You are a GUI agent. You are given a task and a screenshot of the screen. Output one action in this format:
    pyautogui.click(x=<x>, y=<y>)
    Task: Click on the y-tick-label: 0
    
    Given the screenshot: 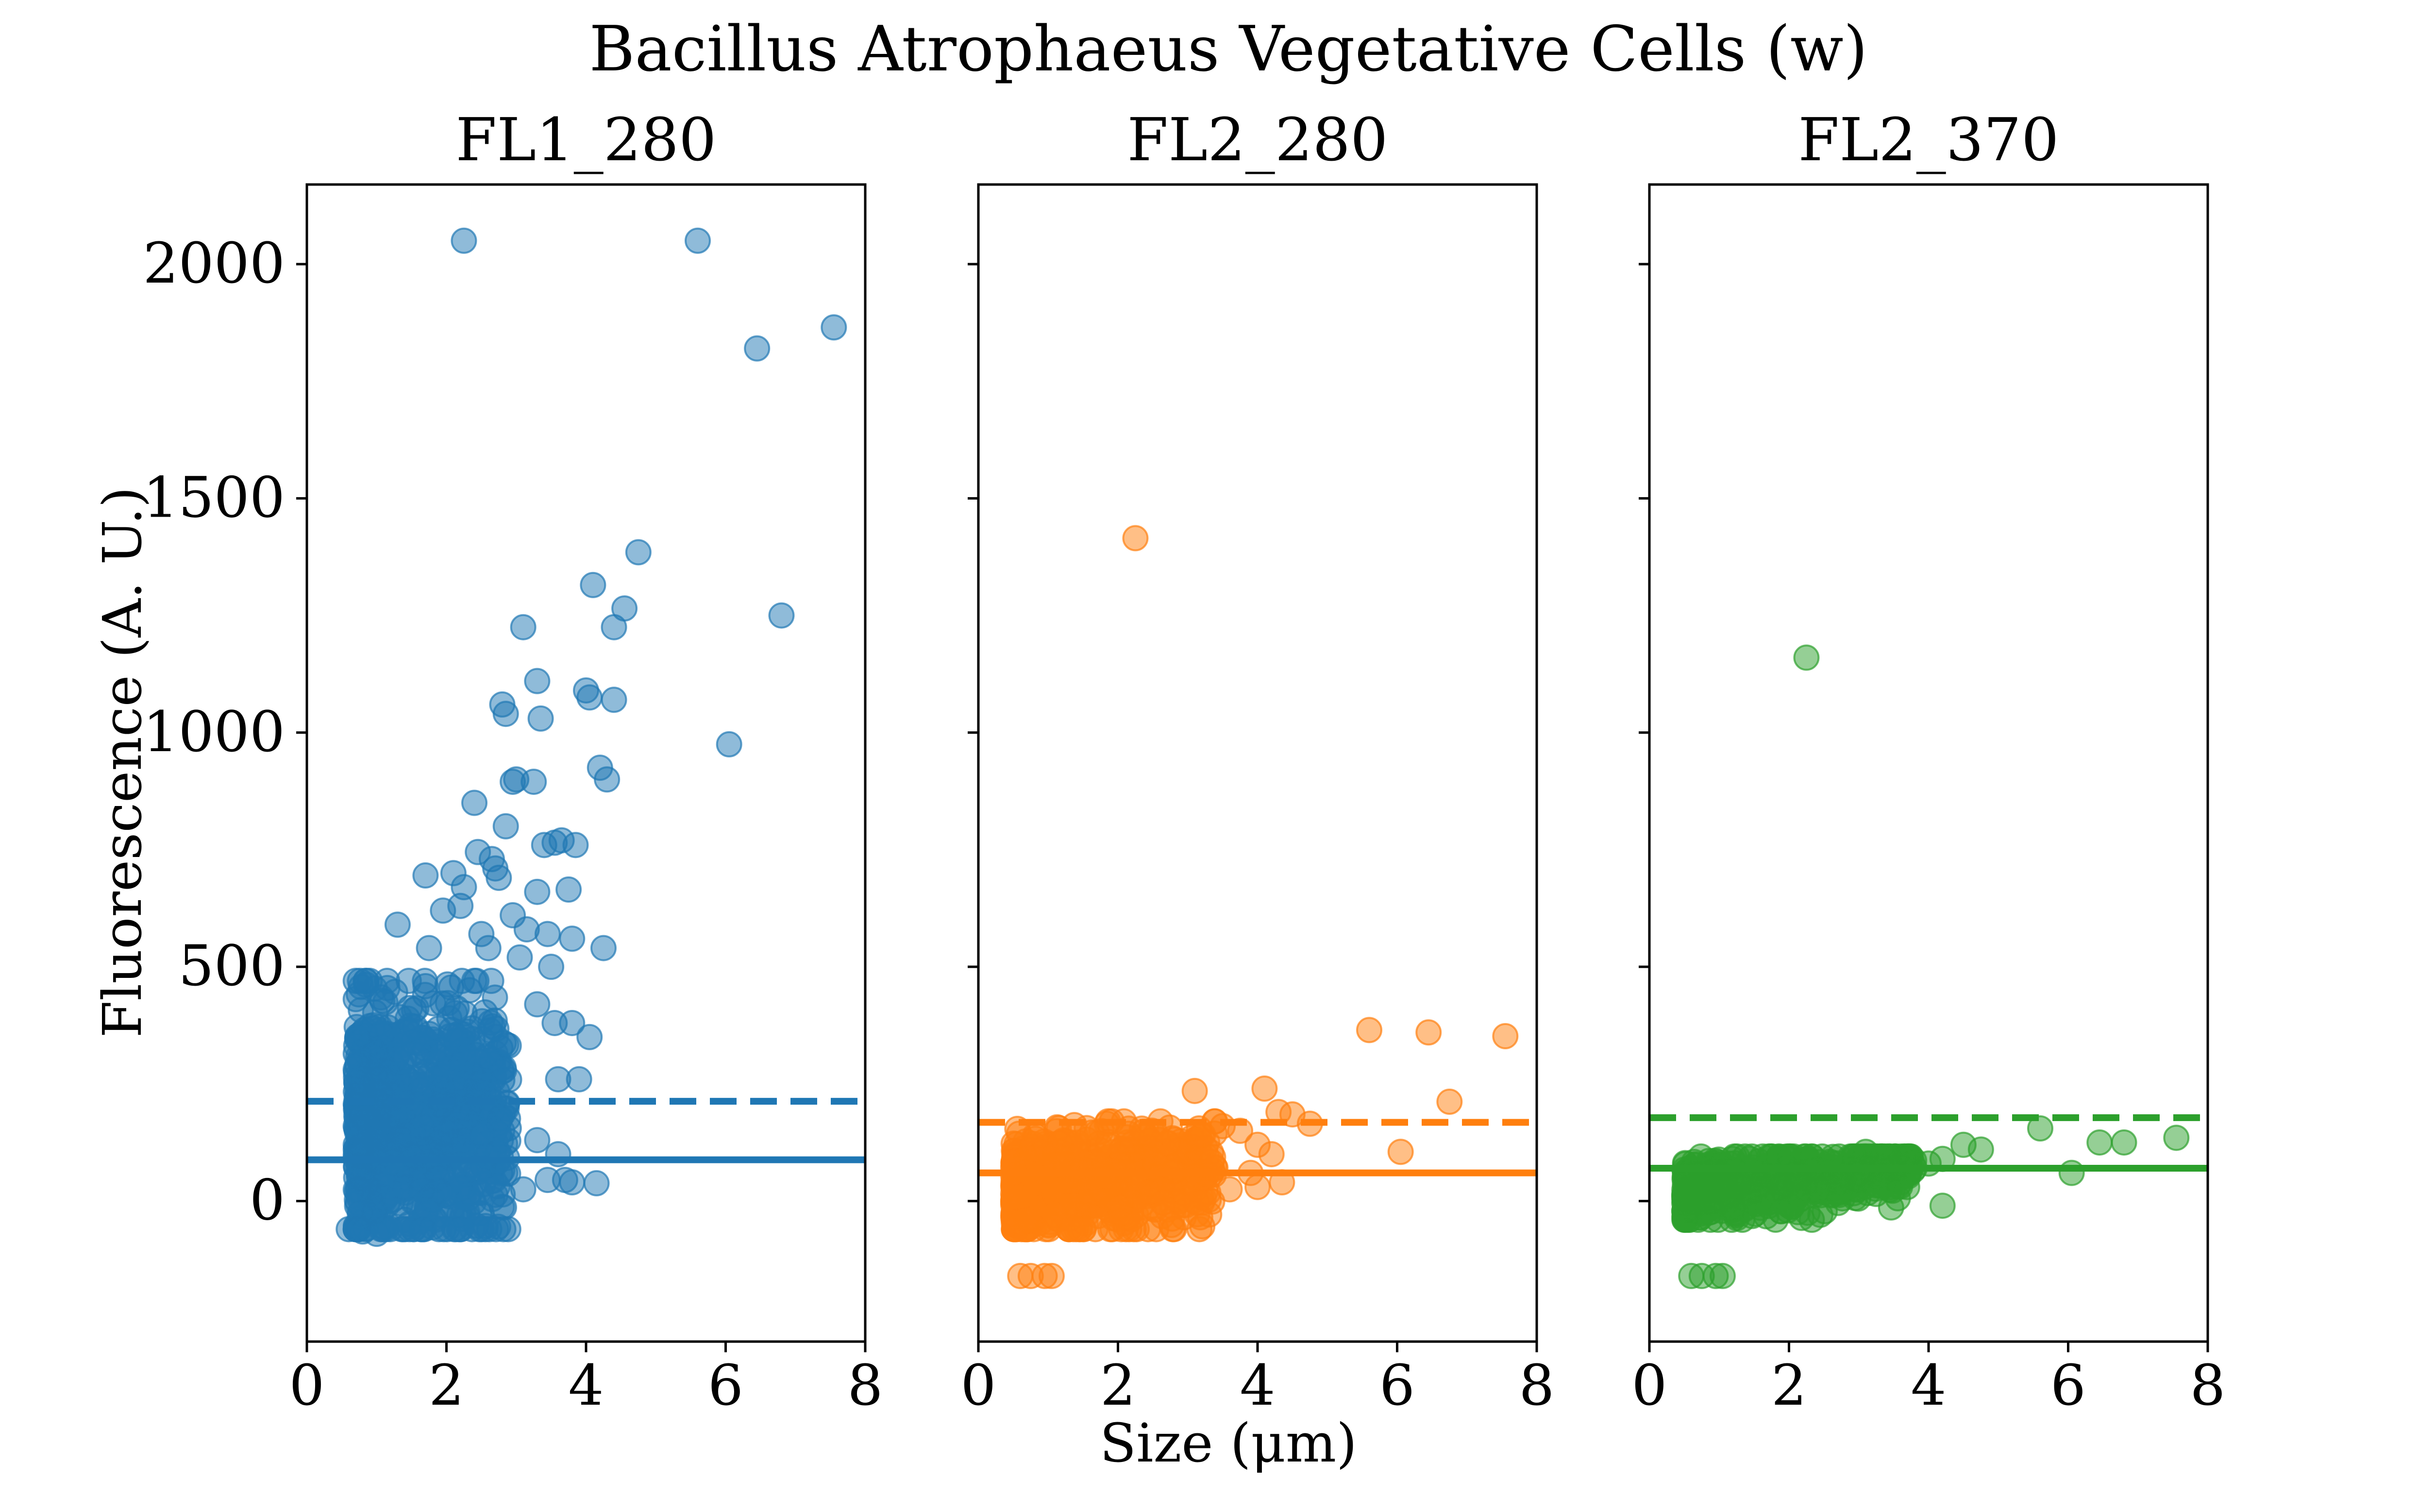 What is the action you would take?
    pyautogui.click(x=267, y=1200)
    